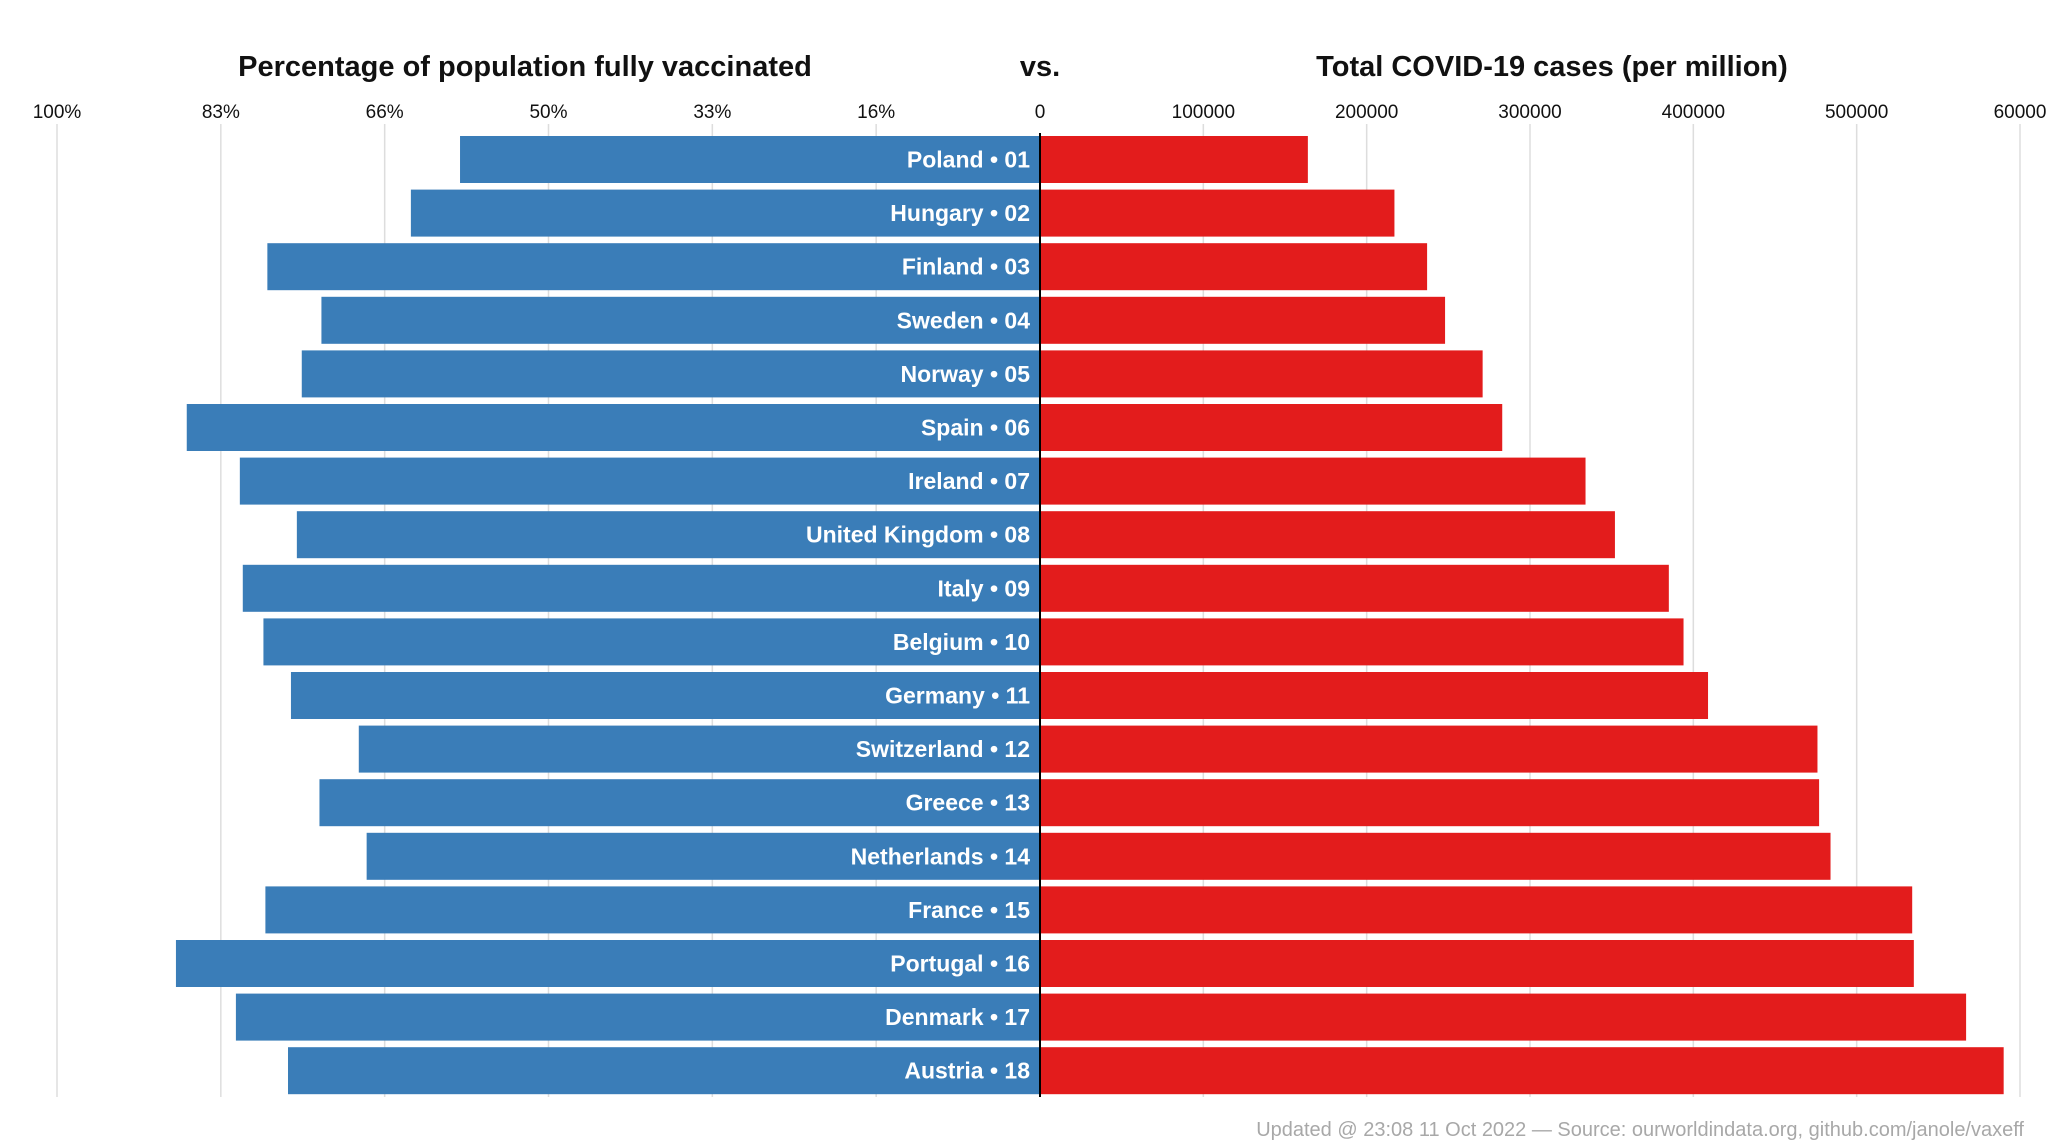  I want to click on country-label: Spain • 06, so click(975, 428).